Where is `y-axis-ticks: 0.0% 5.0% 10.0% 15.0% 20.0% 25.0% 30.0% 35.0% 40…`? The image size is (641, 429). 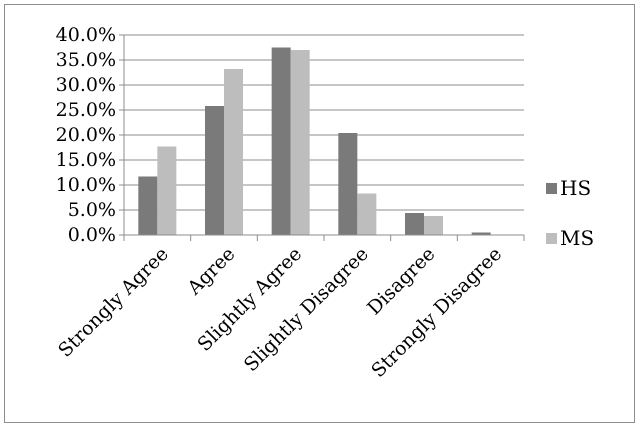 y-axis-ticks: 0.0% 5.0% 10.0% 15.0% 20.0% 25.0% 30.0% 35.0% 40… is located at coordinates (90, 135).